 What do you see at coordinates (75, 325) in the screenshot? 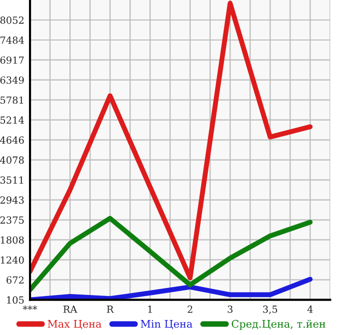
I see `legend-label: Max Цена` at bounding box center [75, 325].